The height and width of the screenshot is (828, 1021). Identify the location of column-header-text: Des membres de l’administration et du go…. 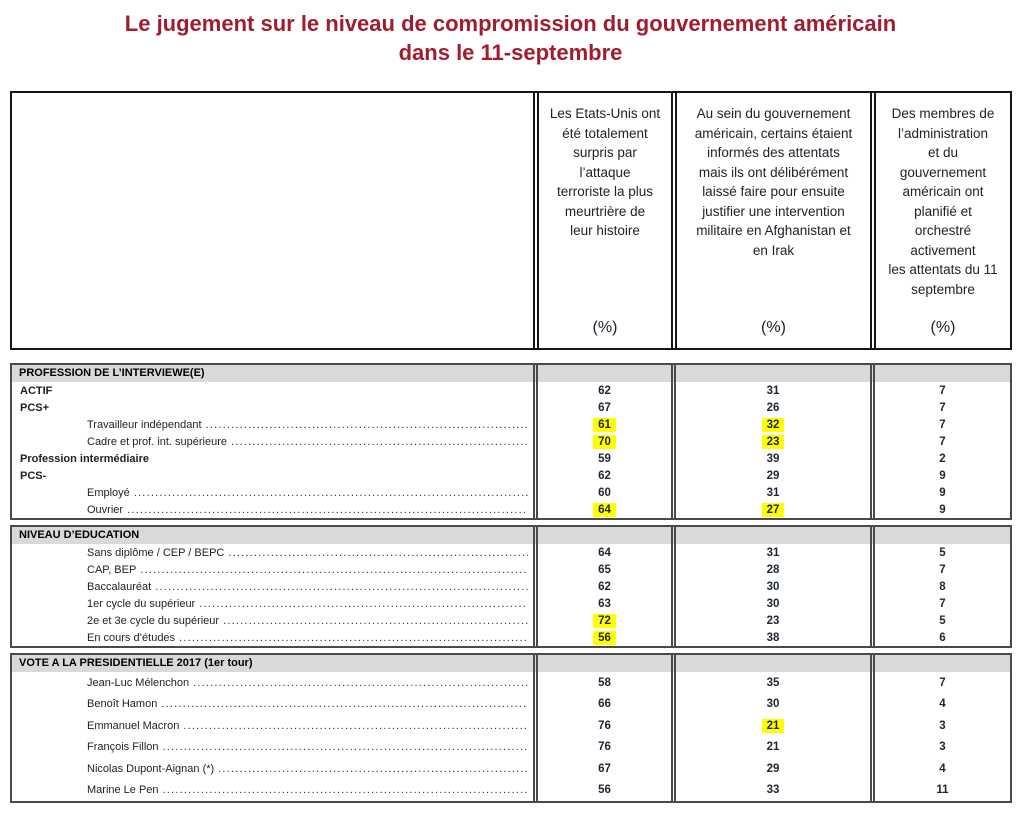
(943, 201).